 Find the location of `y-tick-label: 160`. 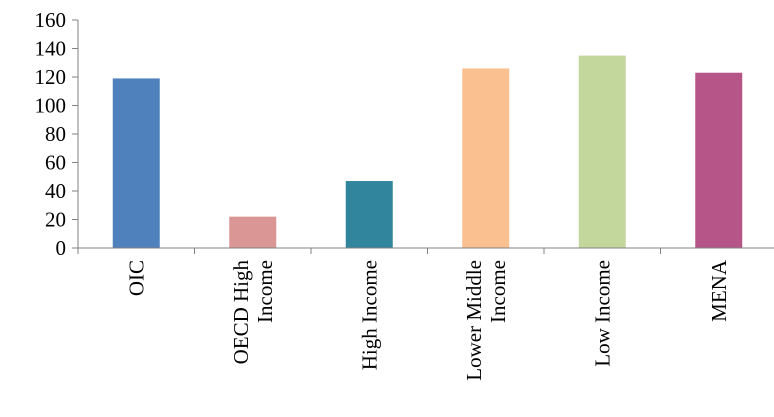

y-tick-label: 160 is located at coordinates (51, 20).